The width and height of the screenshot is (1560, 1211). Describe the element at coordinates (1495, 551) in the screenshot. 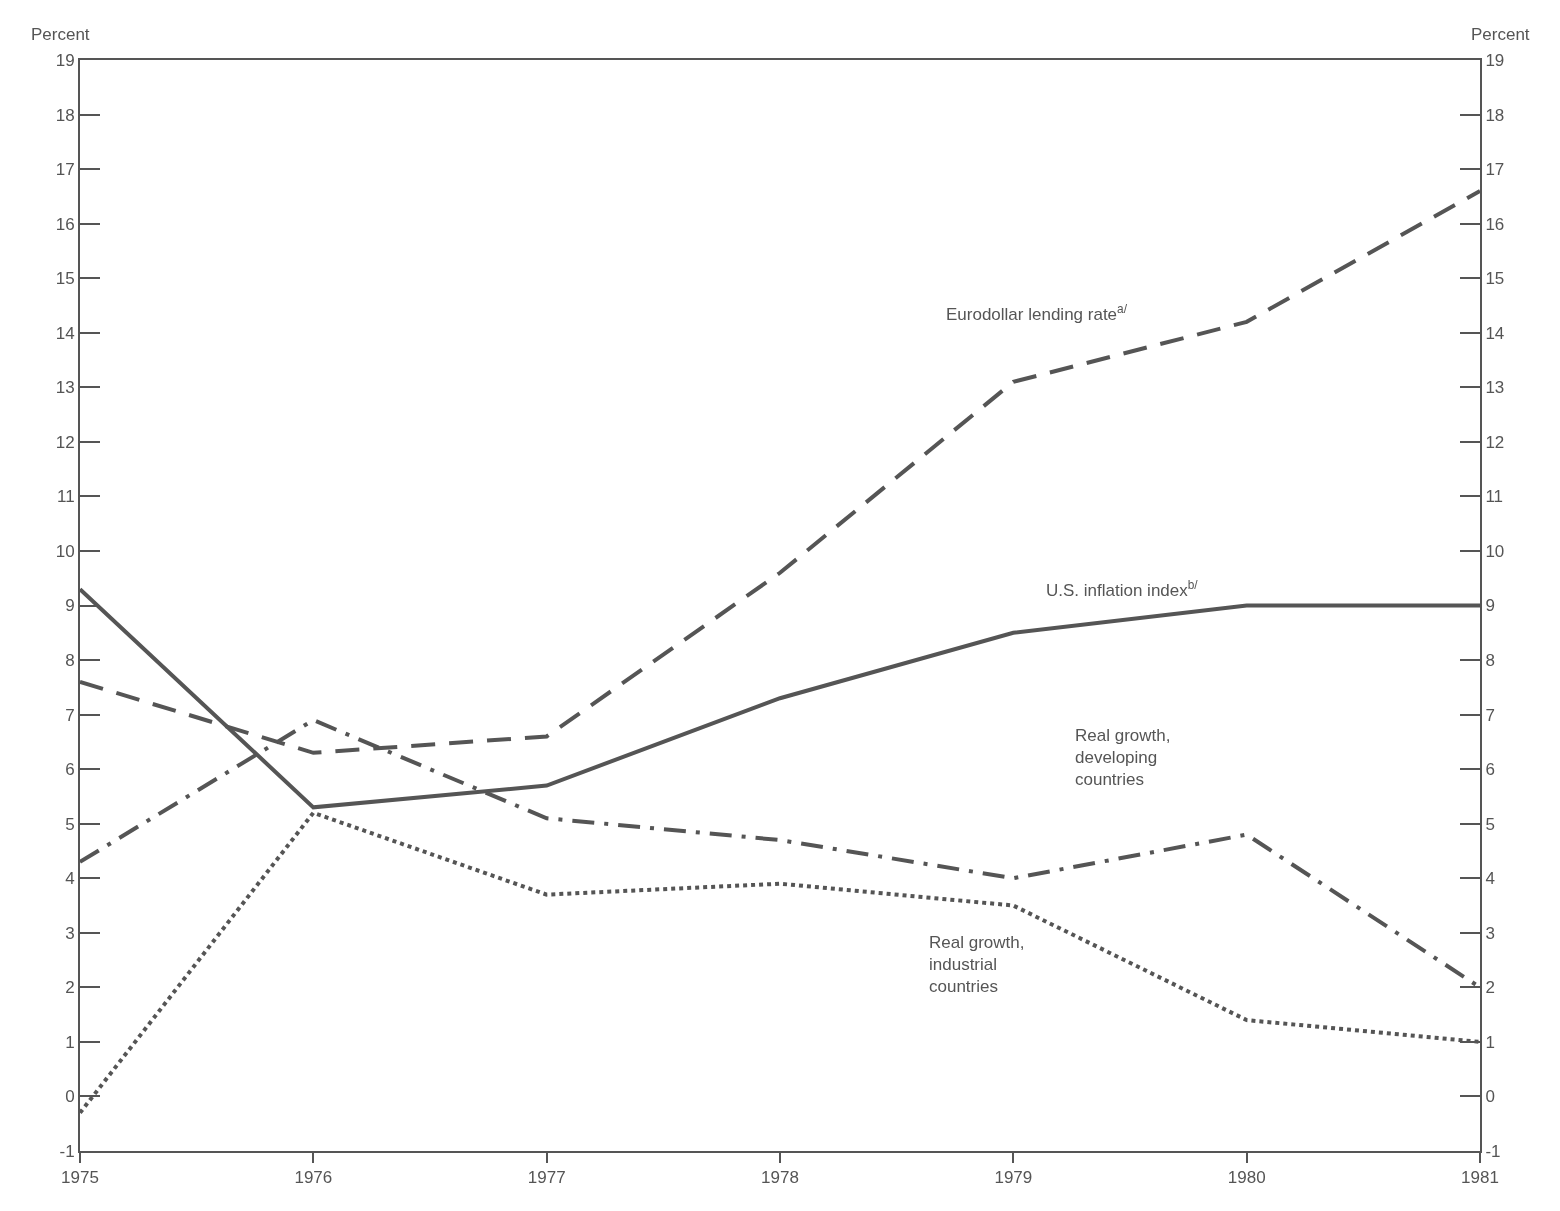

I see `y2-tick-label: 10` at that location.